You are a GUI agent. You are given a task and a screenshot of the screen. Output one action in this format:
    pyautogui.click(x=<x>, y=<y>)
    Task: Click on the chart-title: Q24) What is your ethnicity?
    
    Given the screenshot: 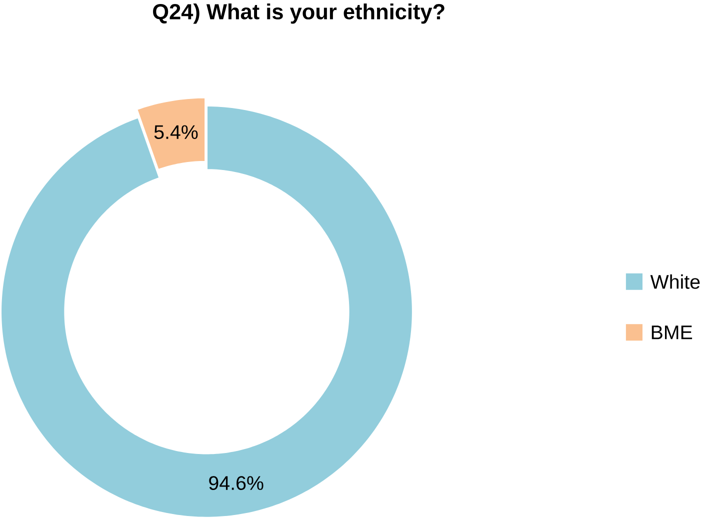 What is the action you would take?
    pyautogui.click(x=298, y=13)
    